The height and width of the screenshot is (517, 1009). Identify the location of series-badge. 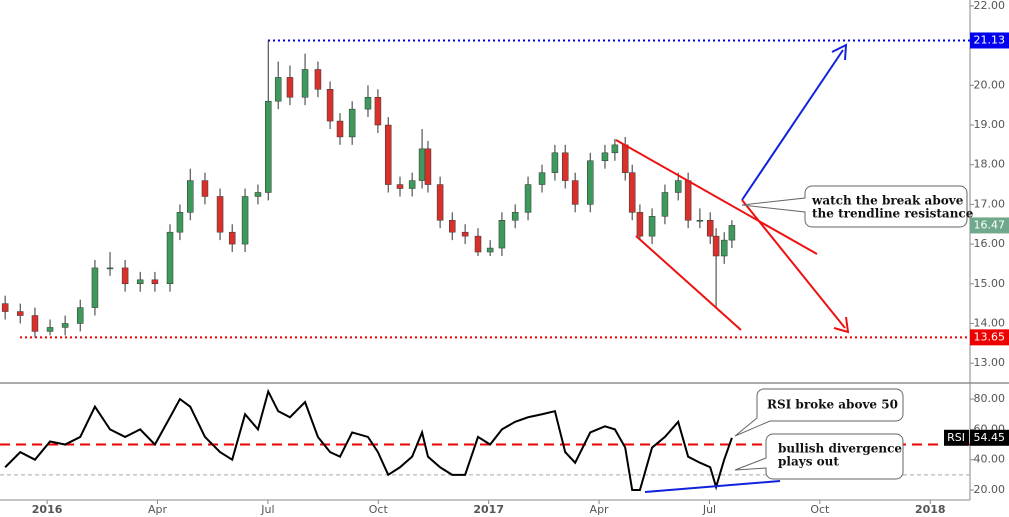
(956, 437).